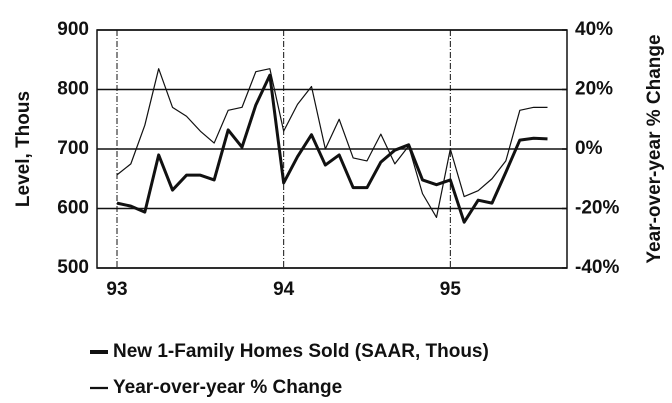 The width and height of the screenshot is (672, 403). Describe the element at coordinates (73, 29) in the screenshot. I see `y-tick-label: 900` at that location.